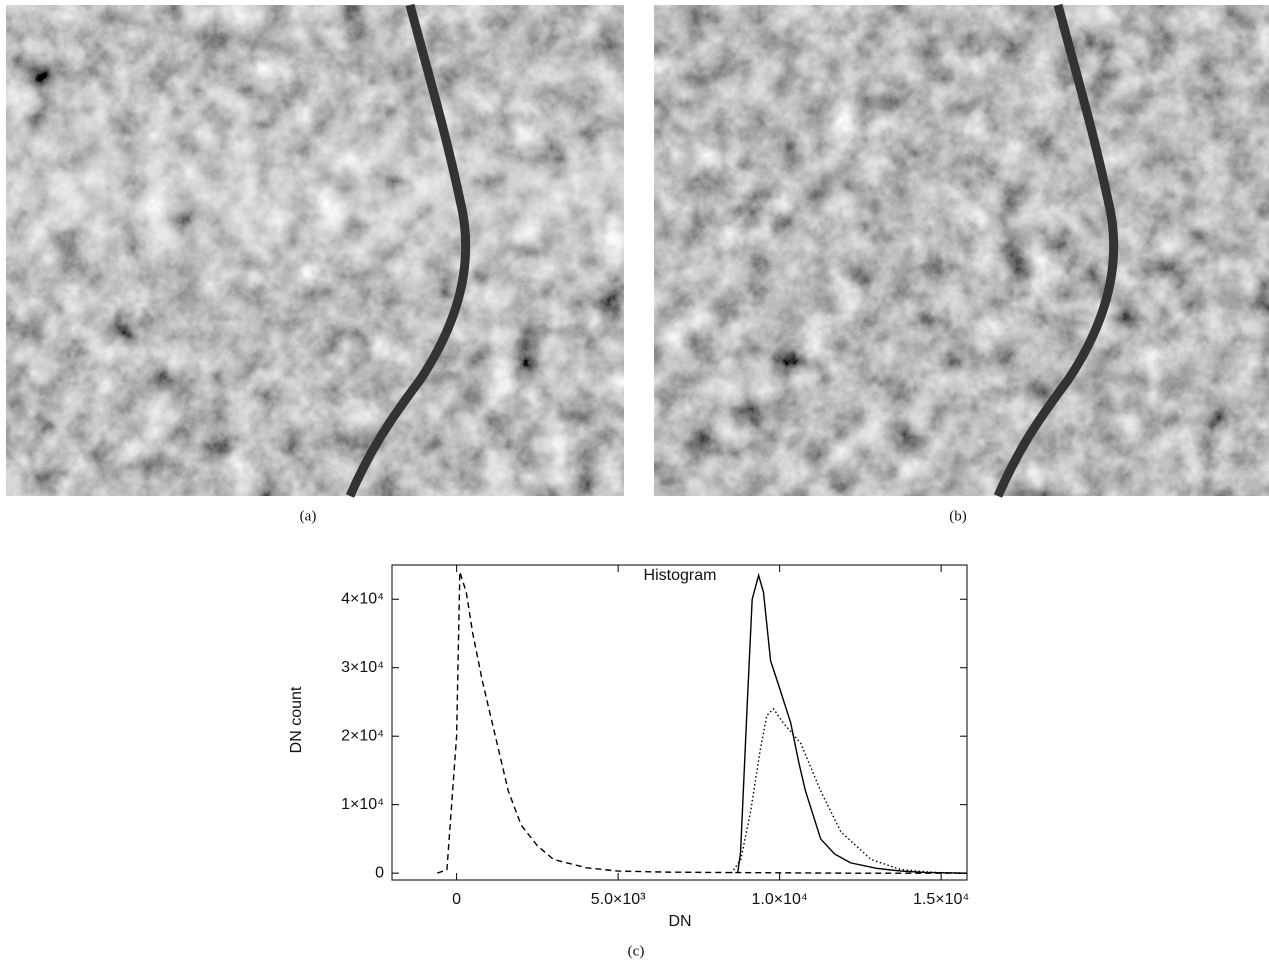 This screenshot has height=969, width=1269. What do you see at coordinates (456, 899) in the screenshot?
I see `x-tick-label: 0` at bounding box center [456, 899].